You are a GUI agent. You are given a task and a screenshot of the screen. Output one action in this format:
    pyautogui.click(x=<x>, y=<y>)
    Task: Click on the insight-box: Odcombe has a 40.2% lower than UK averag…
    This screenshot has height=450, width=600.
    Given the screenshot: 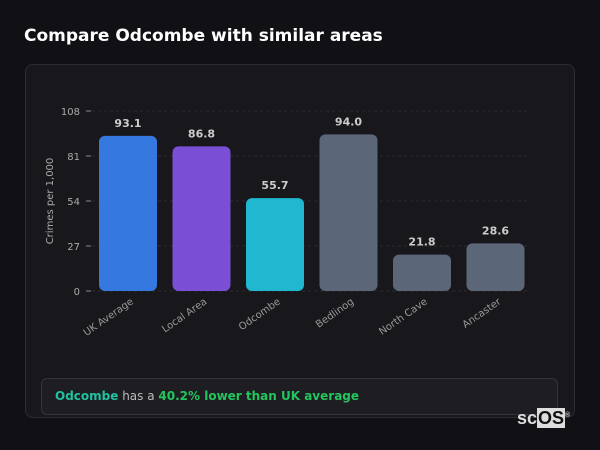 What is the action you would take?
    pyautogui.click(x=299, y=396)
    